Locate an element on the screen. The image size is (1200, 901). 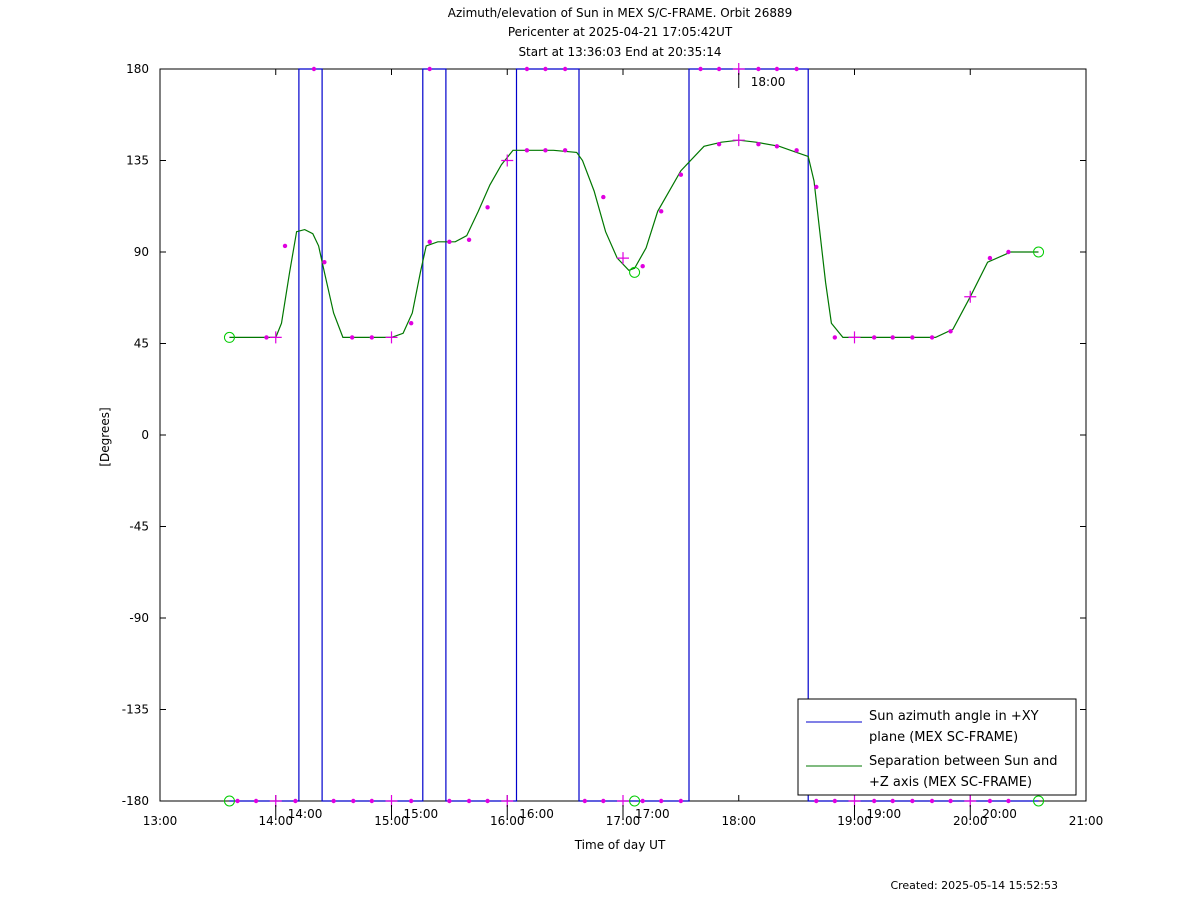
x-tick-label: 16:00 is located at coordinates (507, 821).